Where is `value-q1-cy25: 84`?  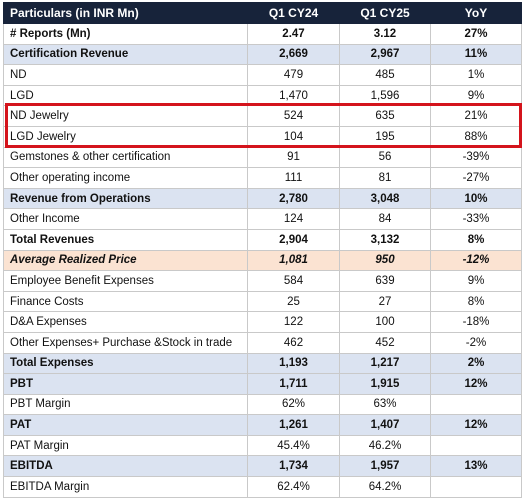 value-q1-cy25: 84 is located at coordinates (385, 219).